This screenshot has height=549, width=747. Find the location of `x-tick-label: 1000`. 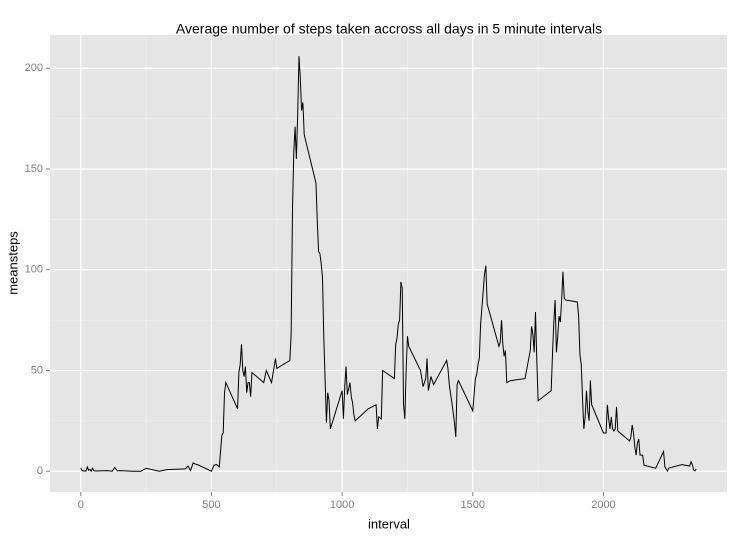

x-tick-label: 1000 is located at coordinates (342, 505).